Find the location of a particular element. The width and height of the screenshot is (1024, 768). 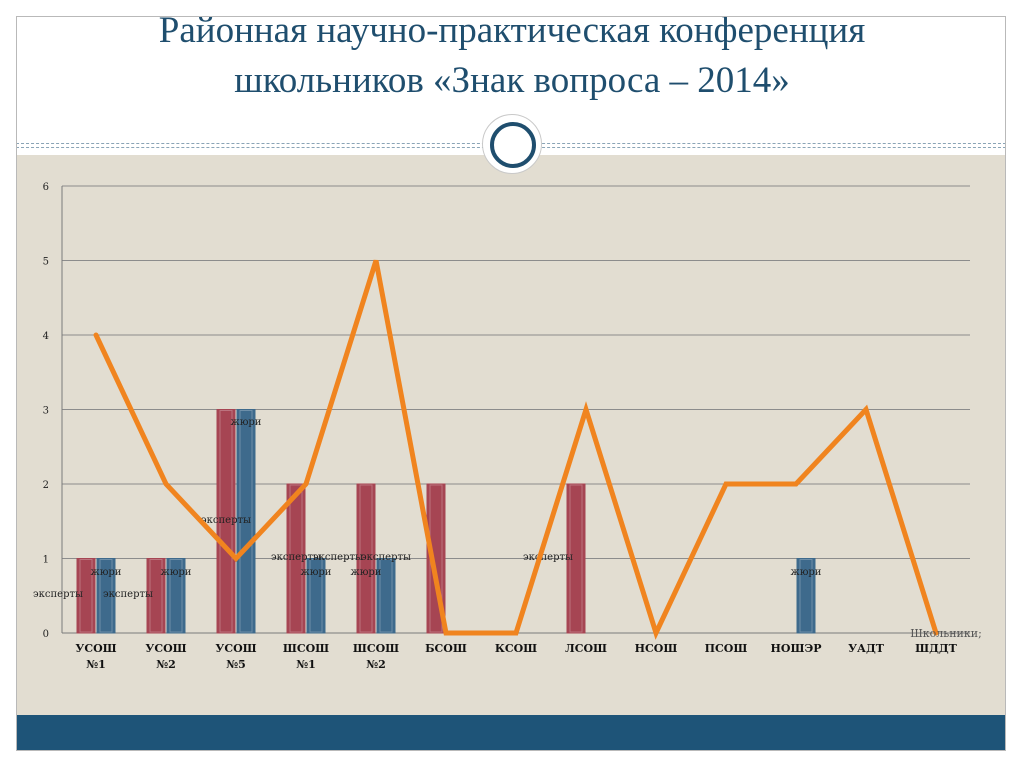

x-tick-label: ПСОШ is located at coordinates (726, 648).